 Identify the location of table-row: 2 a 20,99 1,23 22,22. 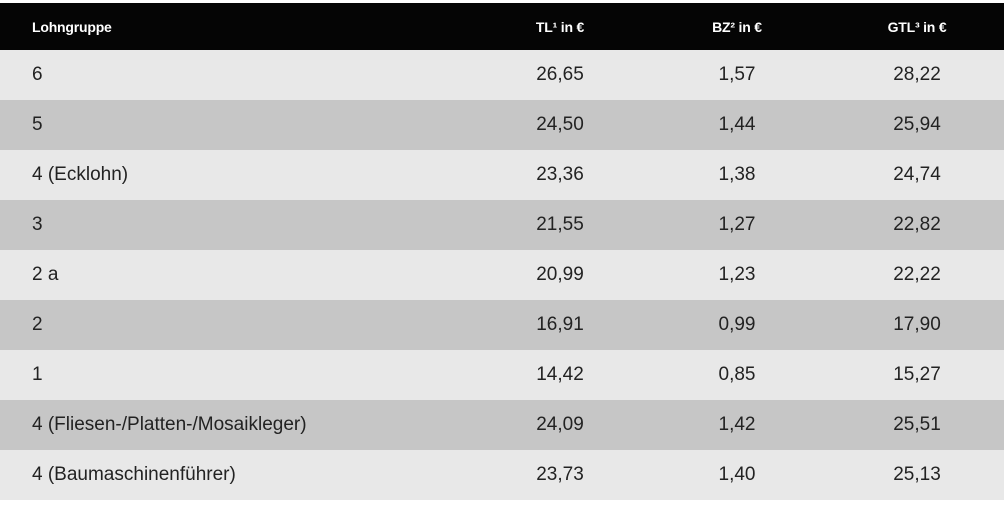
(502, 275).